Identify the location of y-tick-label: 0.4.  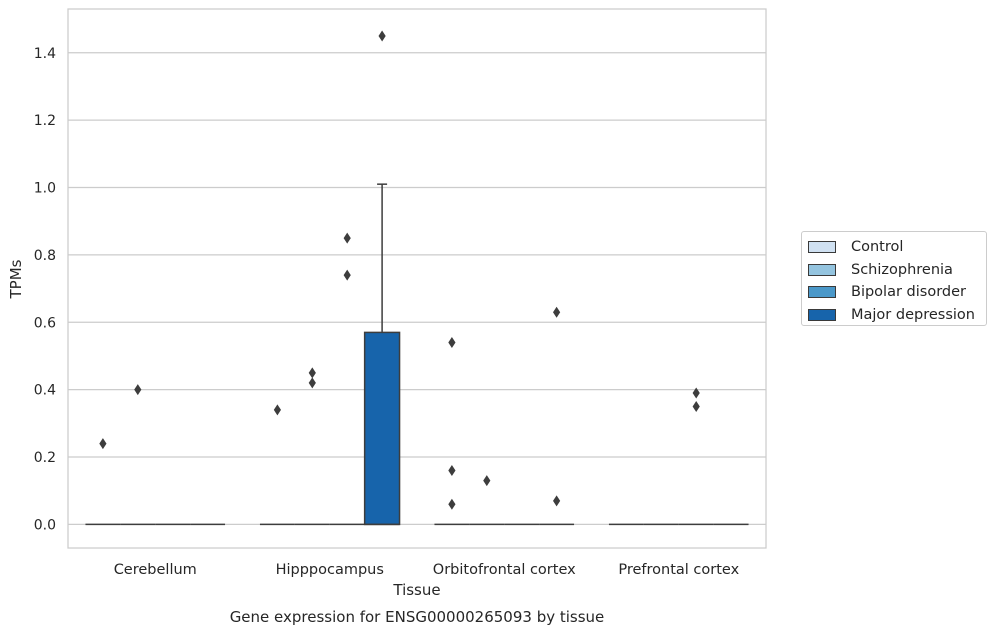
(45, 391).